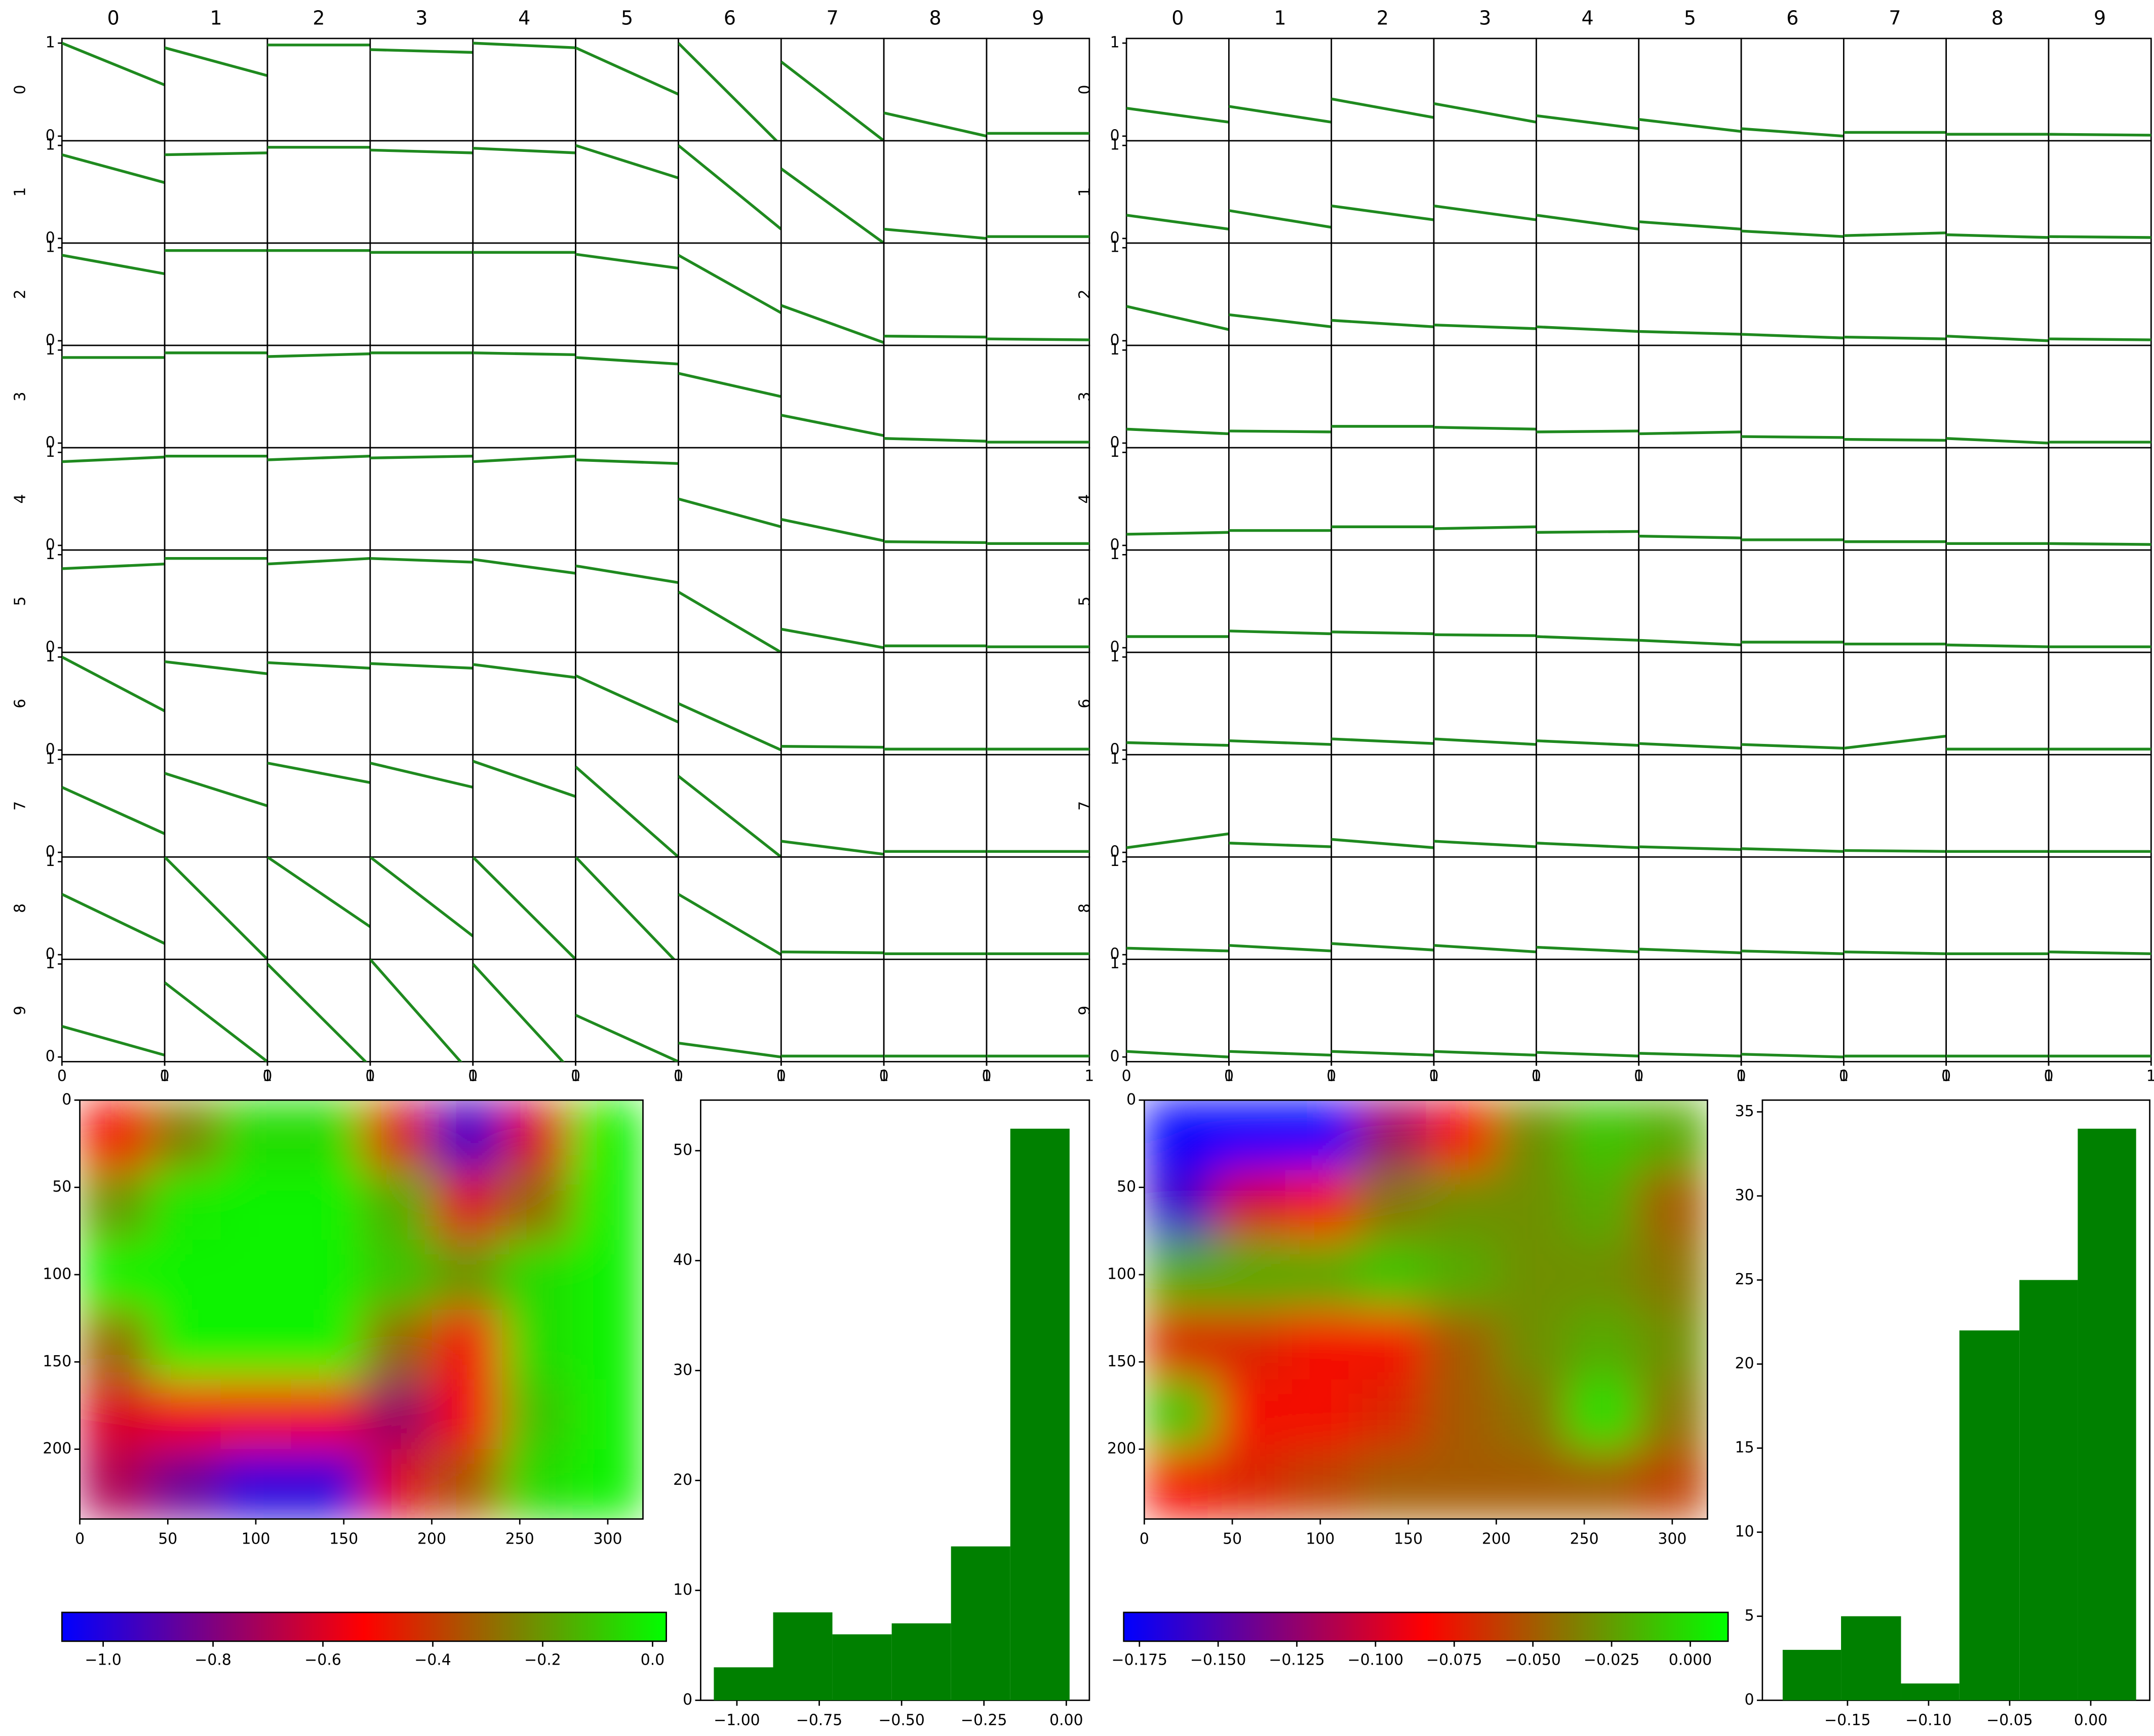 This screenshot has width=2154, height=1736. I want to click on colorbar-tick-label: −0.075, so click(1454, 1660).